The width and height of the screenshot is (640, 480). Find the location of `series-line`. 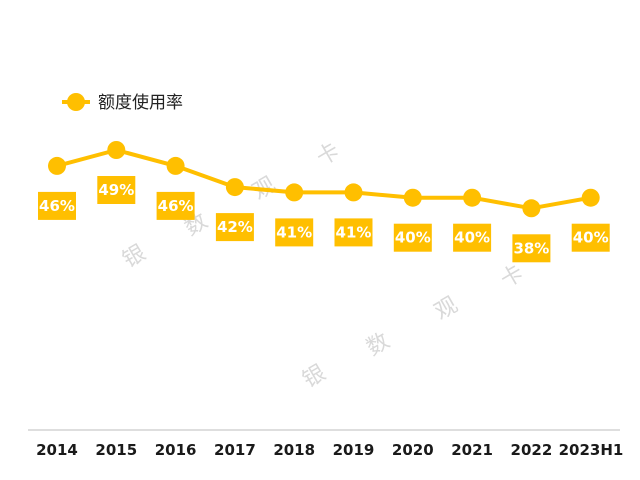

series-line is located at coordinates (324, 179).